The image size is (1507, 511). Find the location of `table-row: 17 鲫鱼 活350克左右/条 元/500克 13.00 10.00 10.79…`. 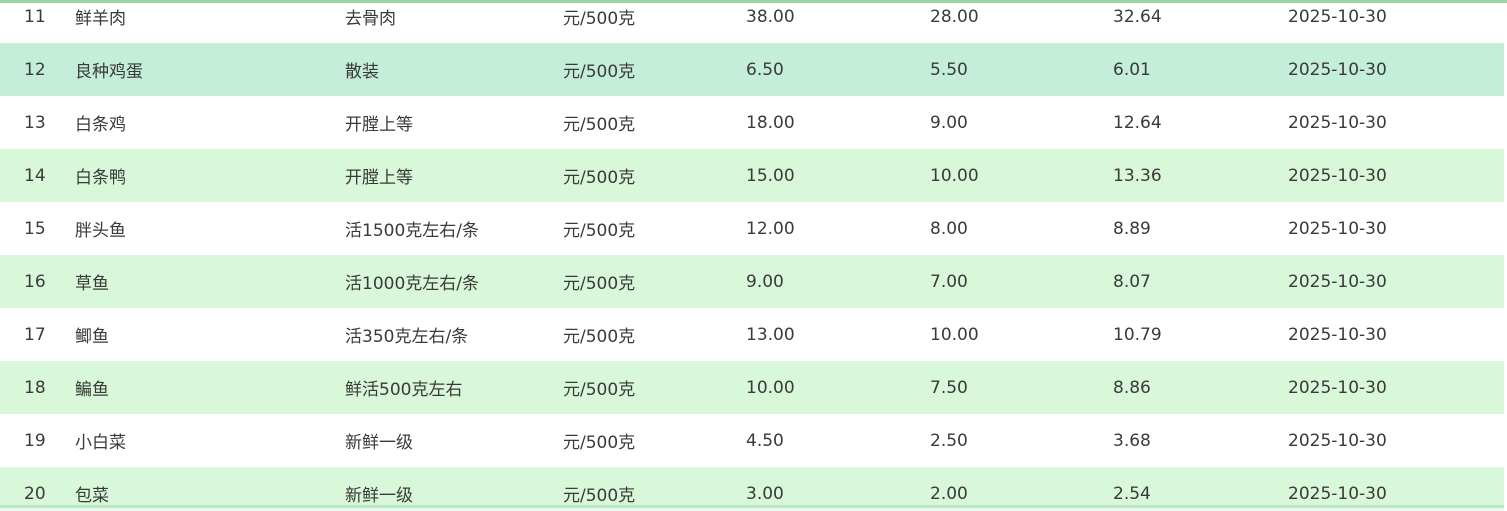

table-row: 17 鲫鱼 活350克左右/条 元/500克 13.00 10.00 10.79… is located at coordinates (752, 334).